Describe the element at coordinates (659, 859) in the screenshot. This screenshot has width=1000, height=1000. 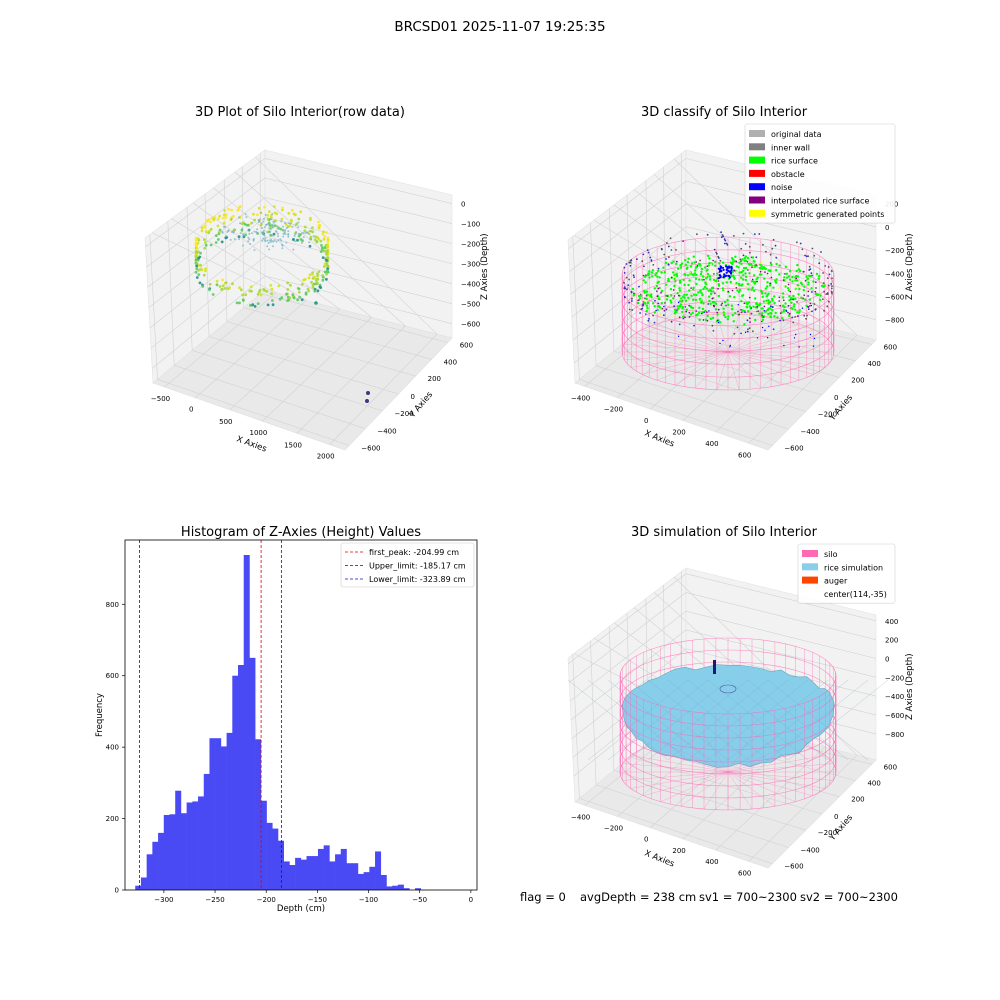
I see `sim-x-axis-label: X Axies` at that location.